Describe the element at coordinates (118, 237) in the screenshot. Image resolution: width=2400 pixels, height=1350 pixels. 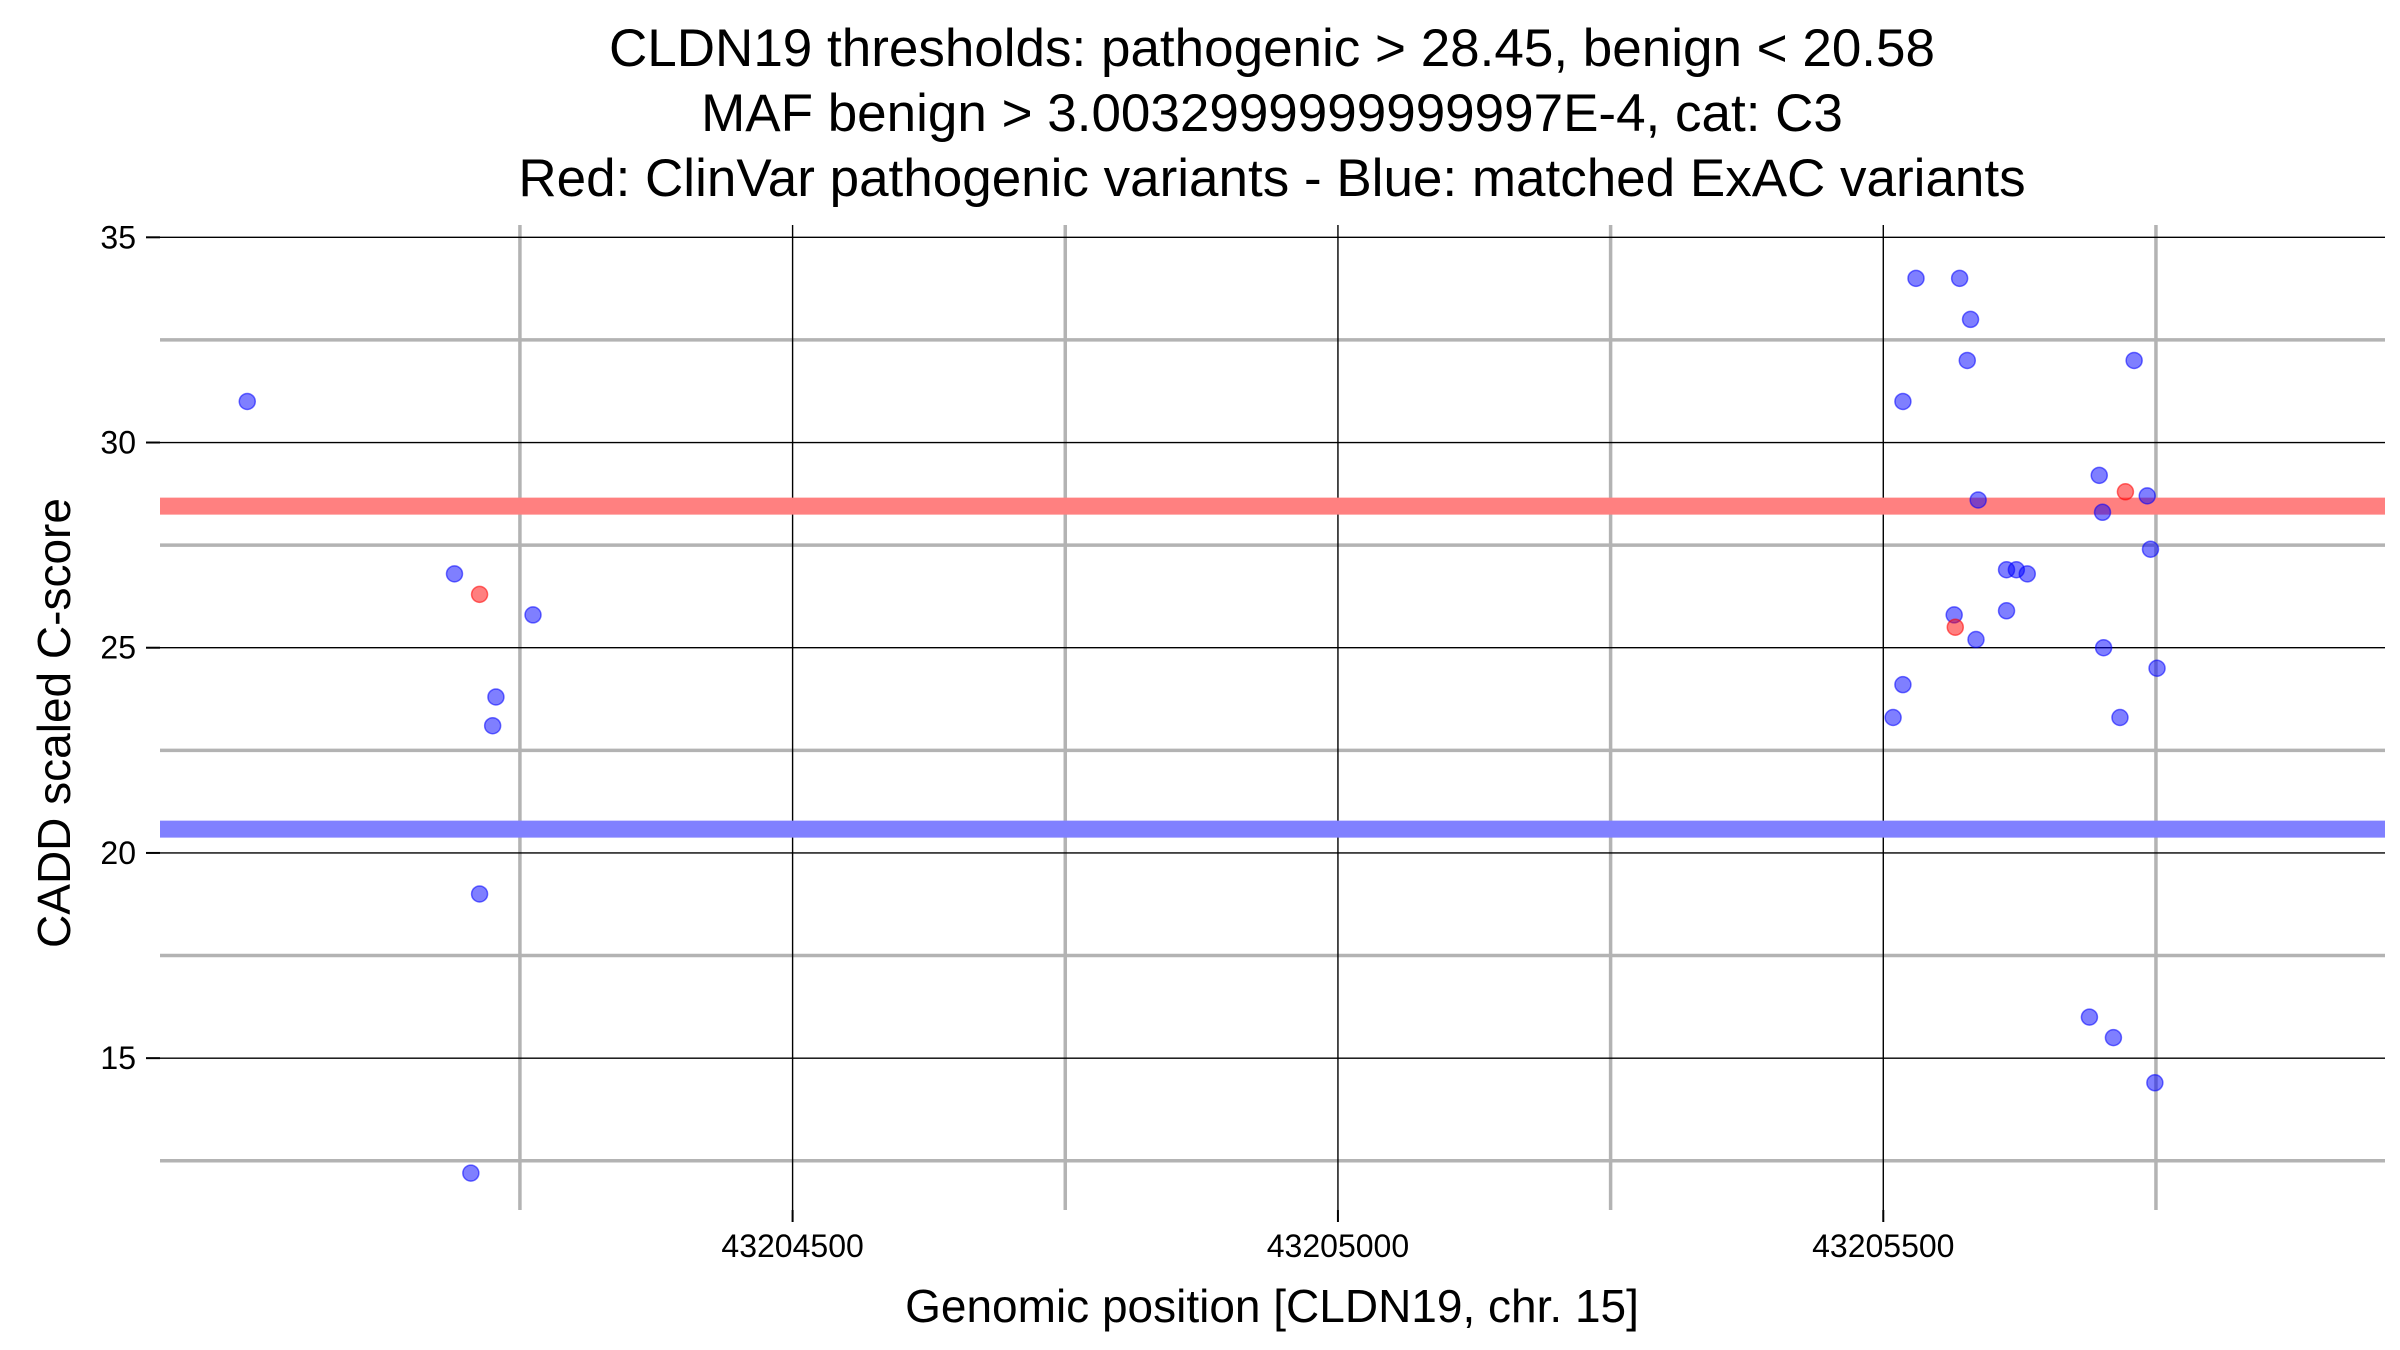
I see `y-tick-label: 35` at that location.